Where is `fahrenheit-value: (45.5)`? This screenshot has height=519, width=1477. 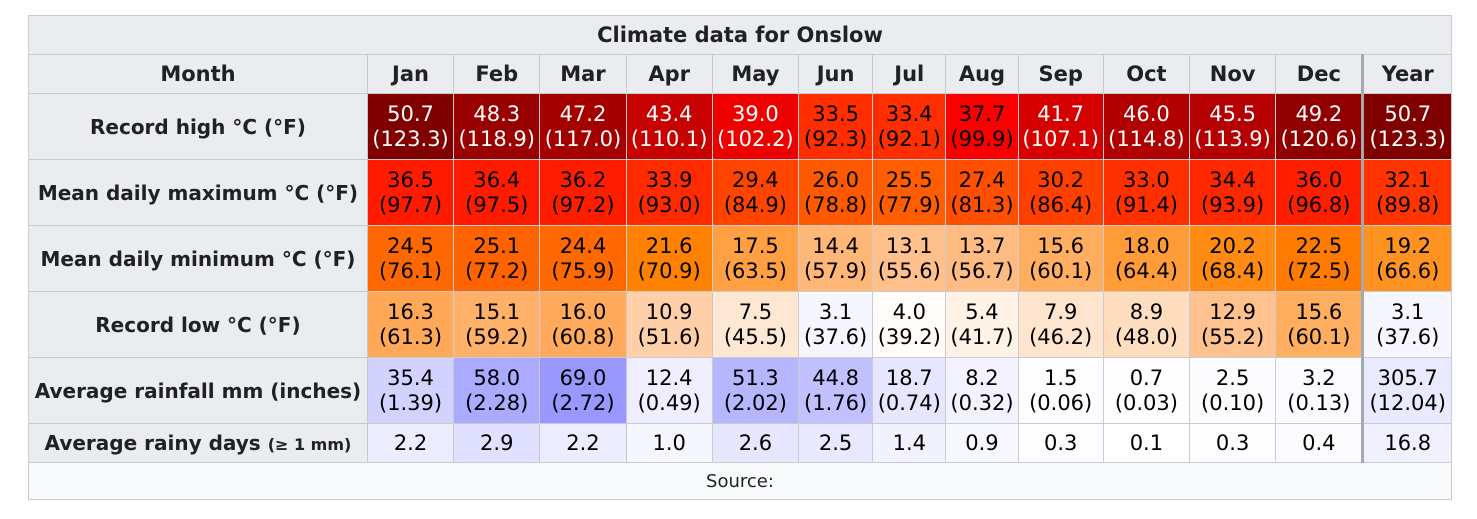 fahrenheit-value: (45.5) is located at coordinates (755, 336).